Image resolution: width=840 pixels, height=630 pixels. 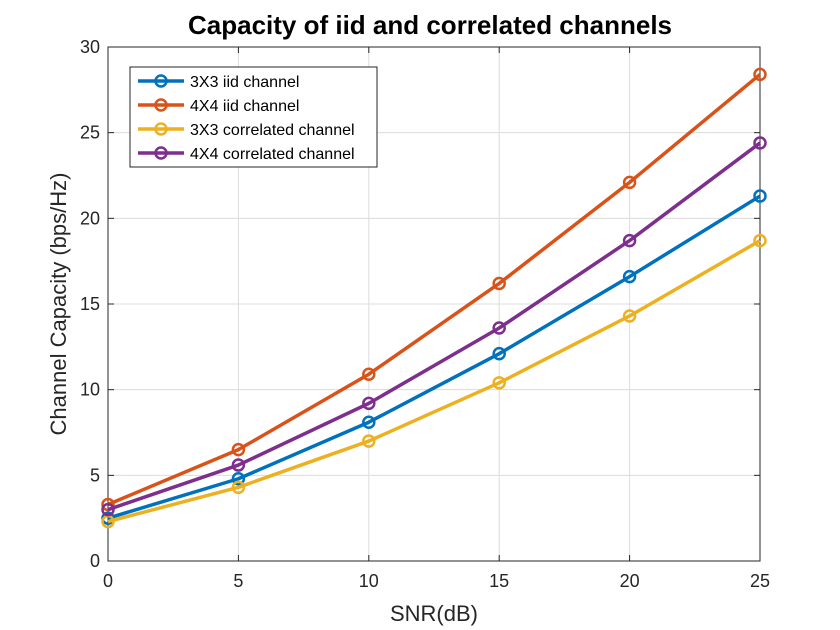 I want to click on legend-item: 4X4 iid channel, so click(x=218, y=106).